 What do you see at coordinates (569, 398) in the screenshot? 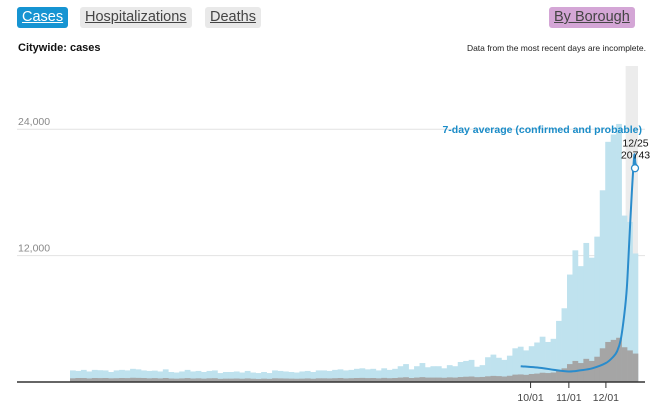
I see `x-tick-label: 11/01` at bounding box center [569, 398].